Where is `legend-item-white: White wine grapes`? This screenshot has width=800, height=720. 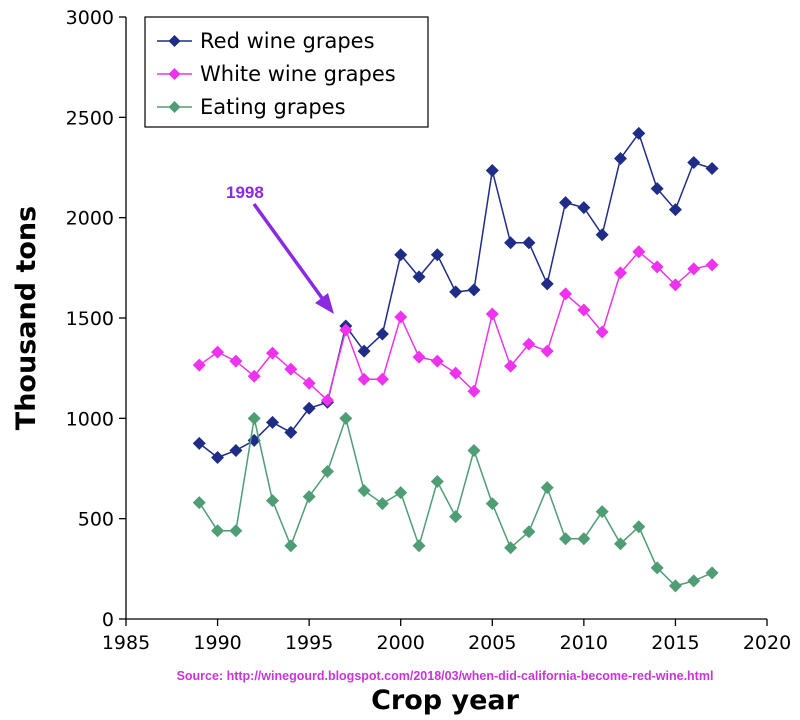
legend-item-white: White wine grapes is located at coordinates (276, 74).